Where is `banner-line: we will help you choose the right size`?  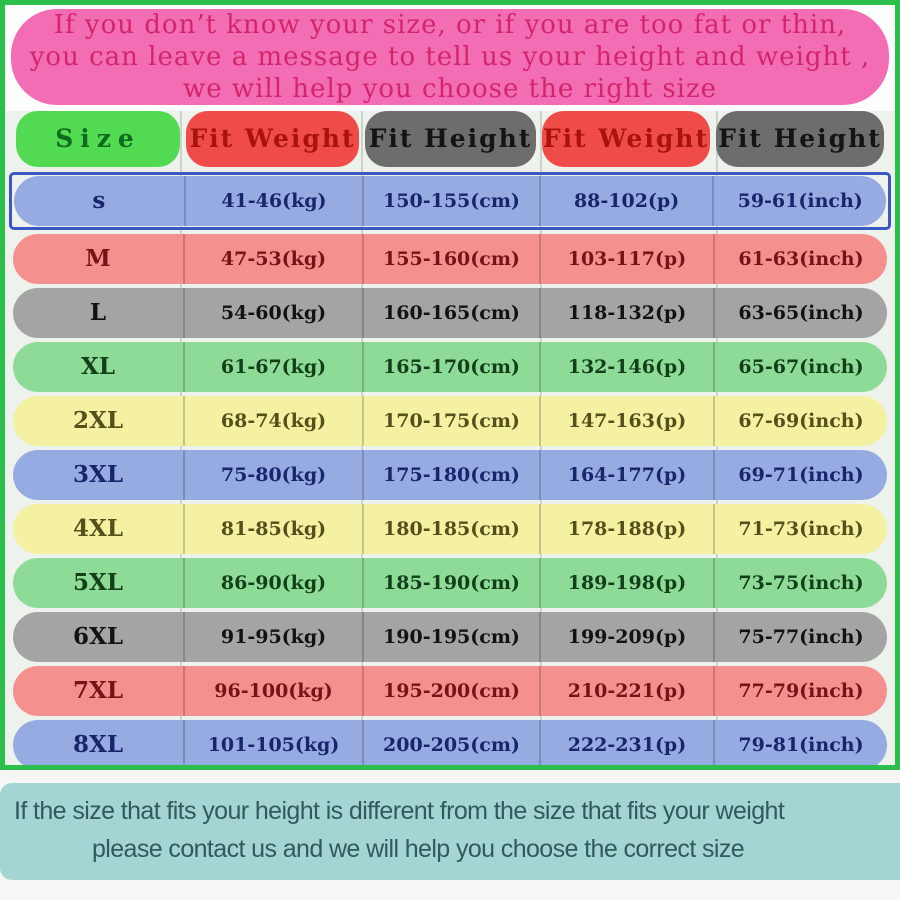
banner-line: we will help you choose the right size is located at coordinates (450, 89).